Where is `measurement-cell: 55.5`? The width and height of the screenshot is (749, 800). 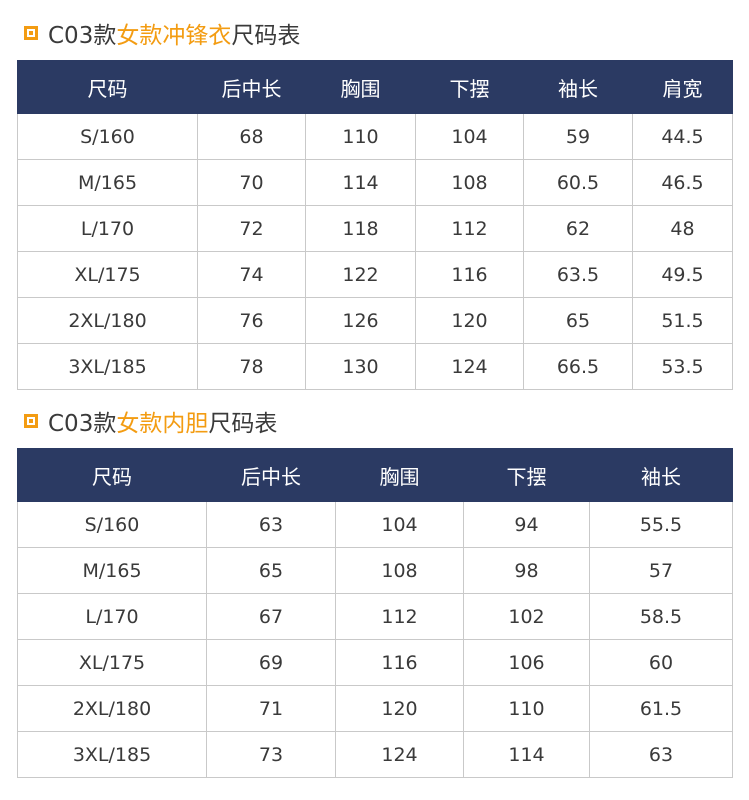 measurement-cell: 55.5 is located at coordinates (661, 524).